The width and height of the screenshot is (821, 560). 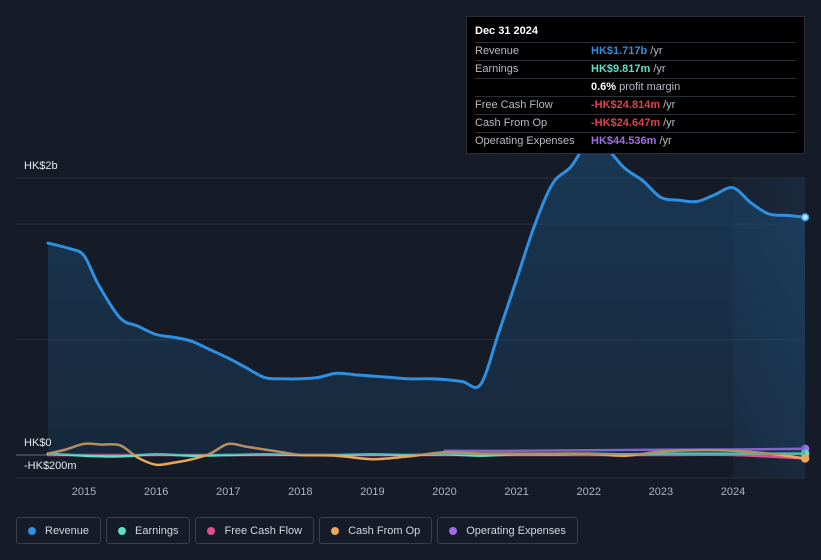 What do you see at coordinates (156, 492) in the screenshot?
I see `x-tick-label: 2016` at bounding box center [156, 492].